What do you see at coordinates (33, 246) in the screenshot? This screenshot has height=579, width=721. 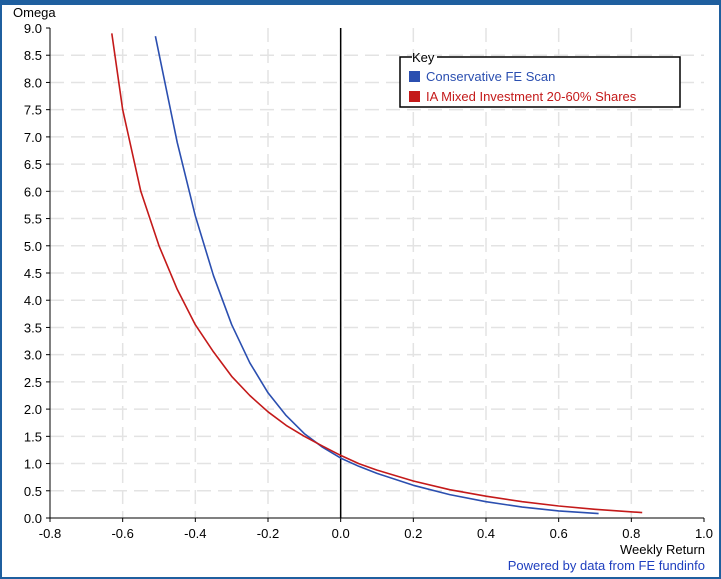 I see `y-tick-label: 5.0` at bounding box center [33, 246].